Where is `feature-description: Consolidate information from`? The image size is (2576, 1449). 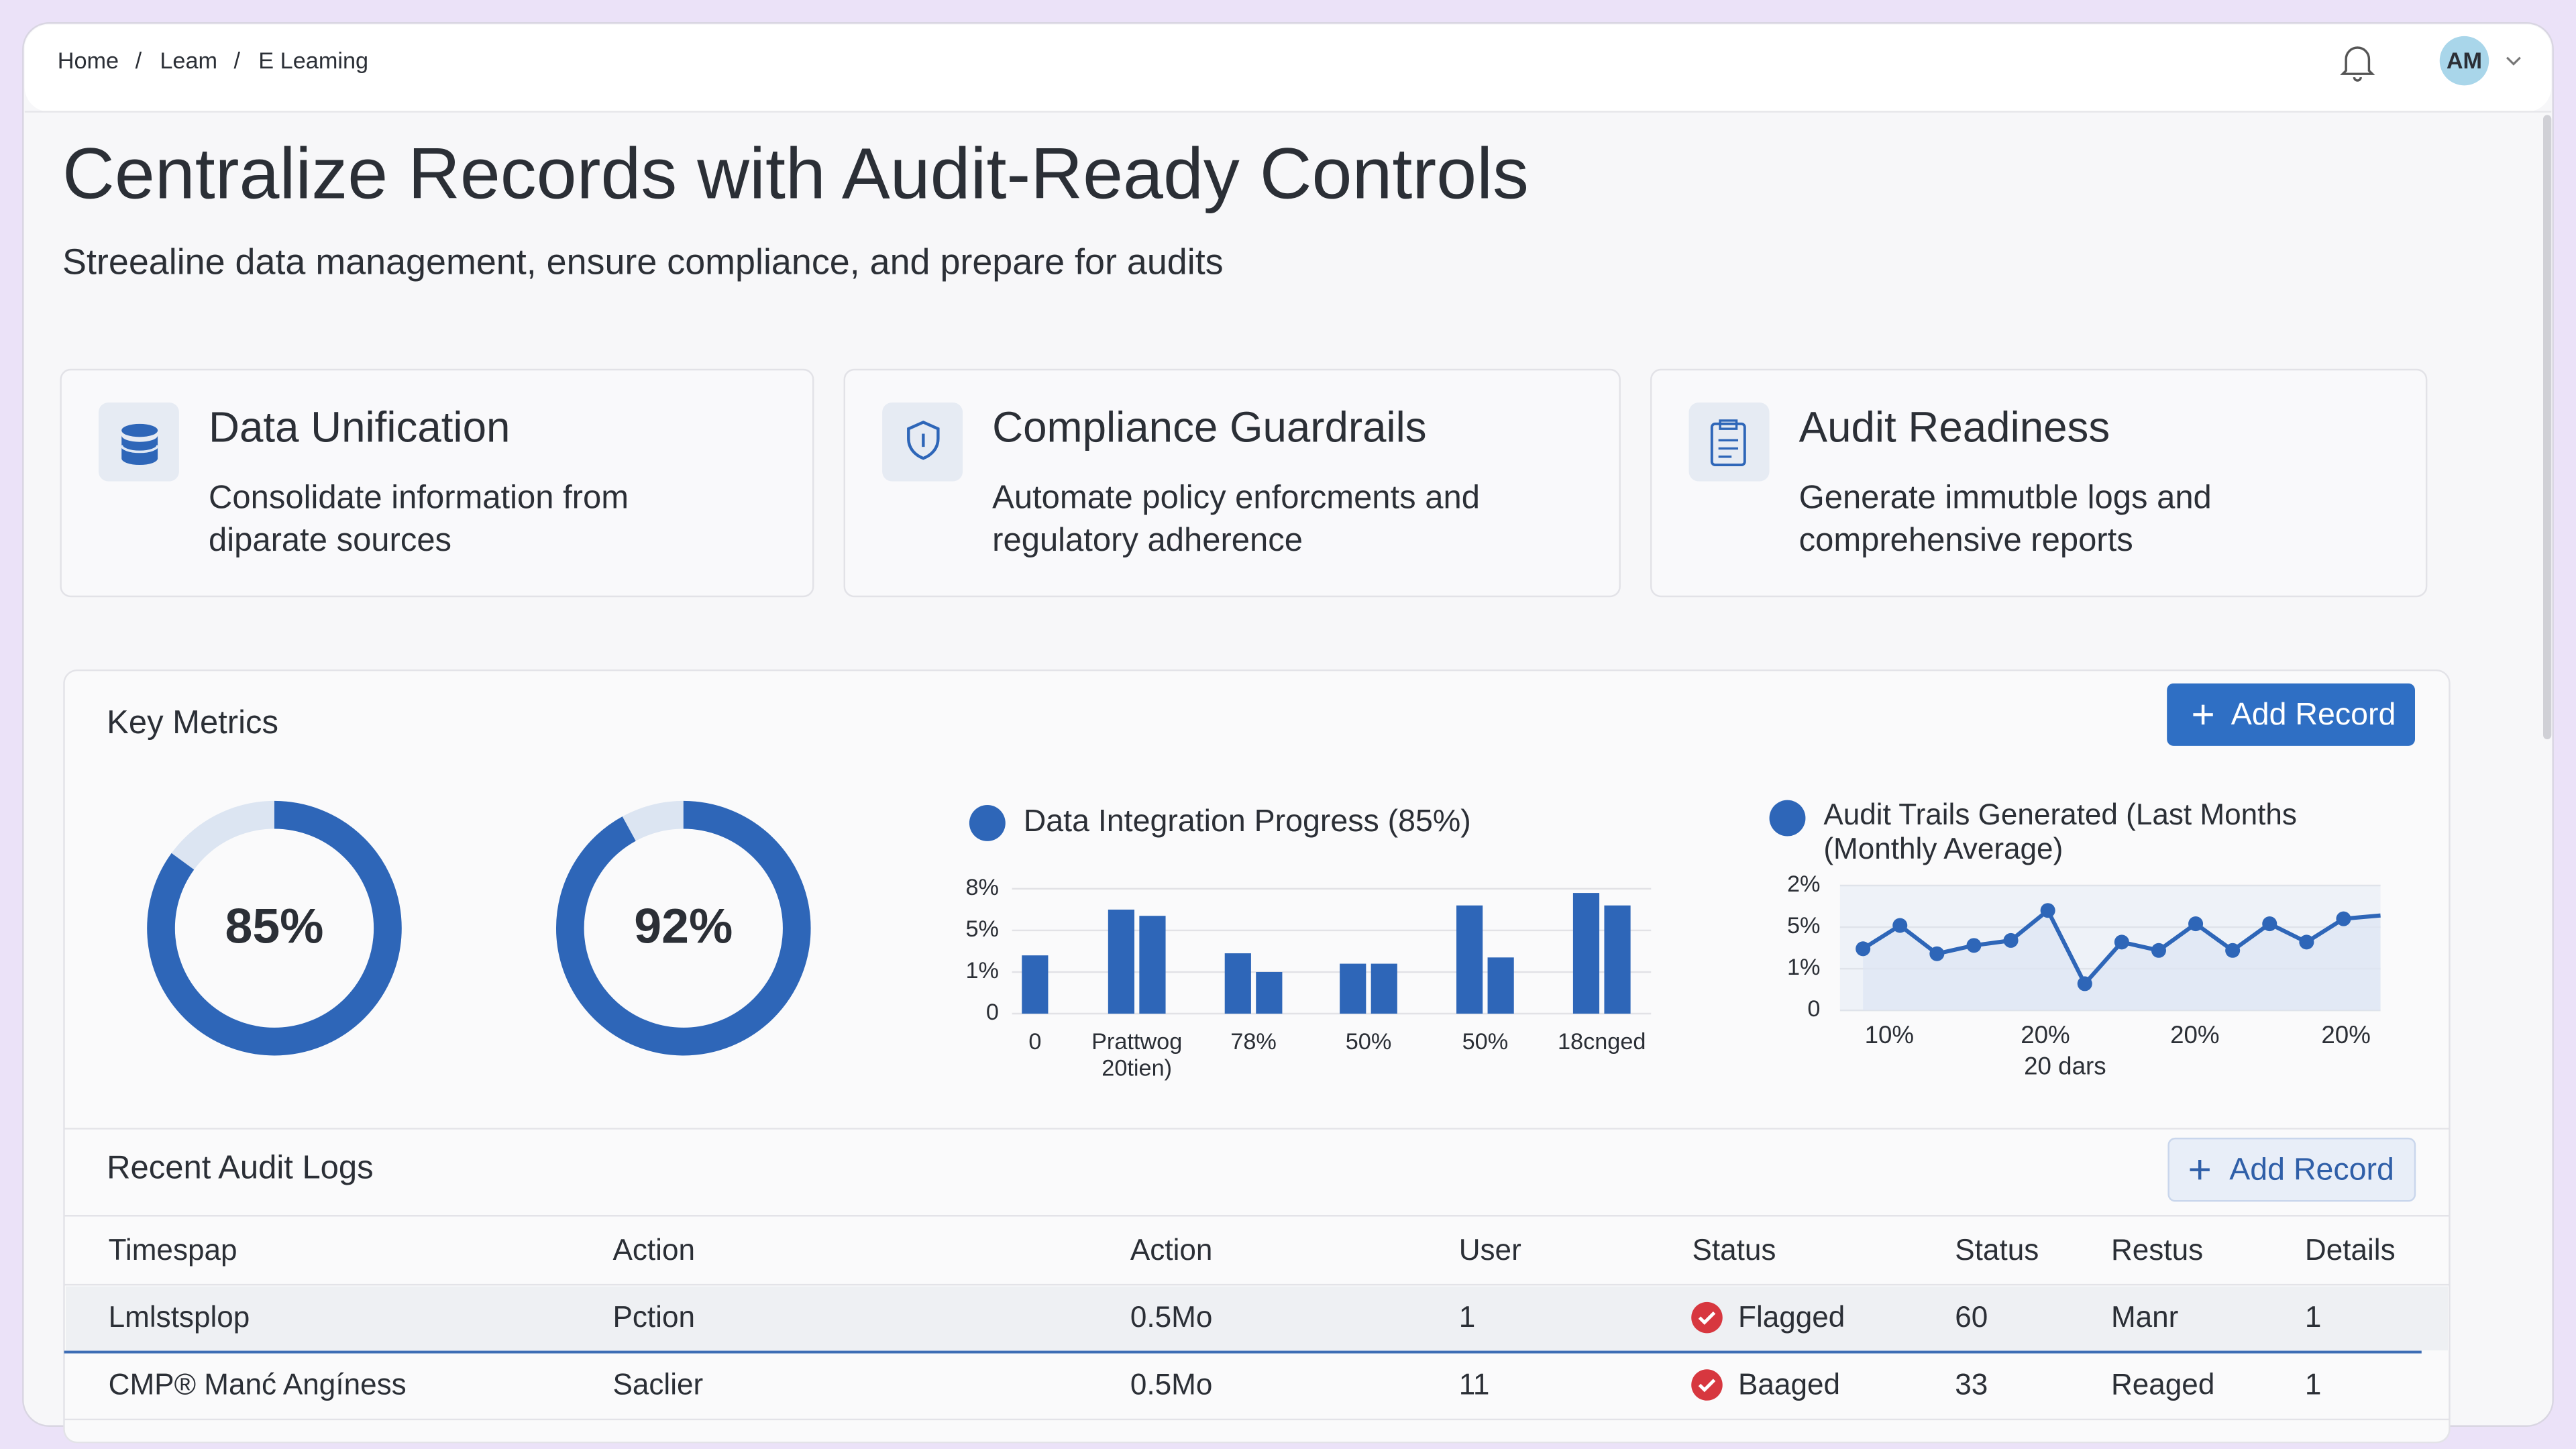 feature-description: Consolidate information from is located at coordinates (419, 497).